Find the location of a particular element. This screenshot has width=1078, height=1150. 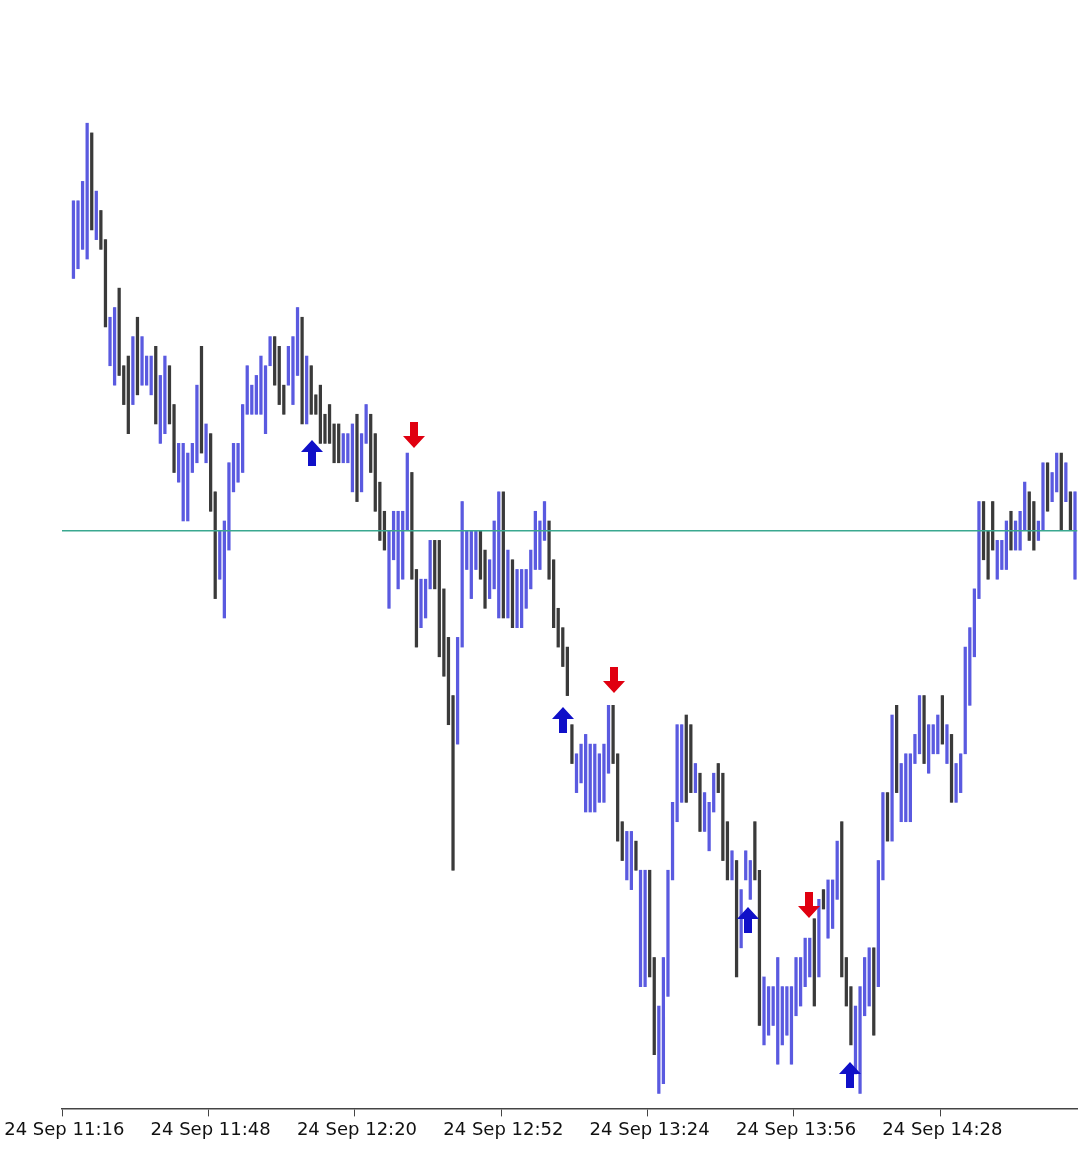

x-tick-label: 24 Sep 12:20 is located at coordinates (357, 1128).